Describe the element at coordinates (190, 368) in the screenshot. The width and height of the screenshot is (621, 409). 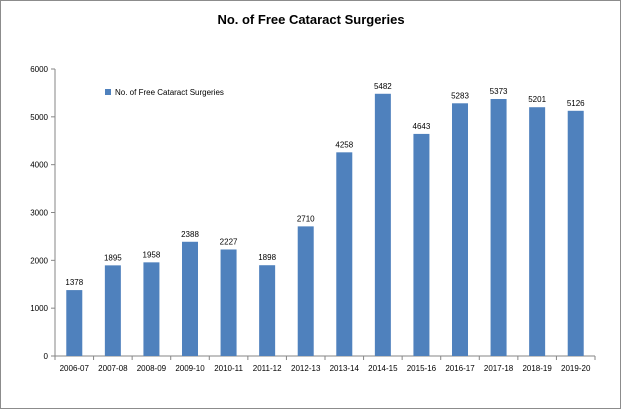
I see `x-tick-label: 2009-10` at that location.